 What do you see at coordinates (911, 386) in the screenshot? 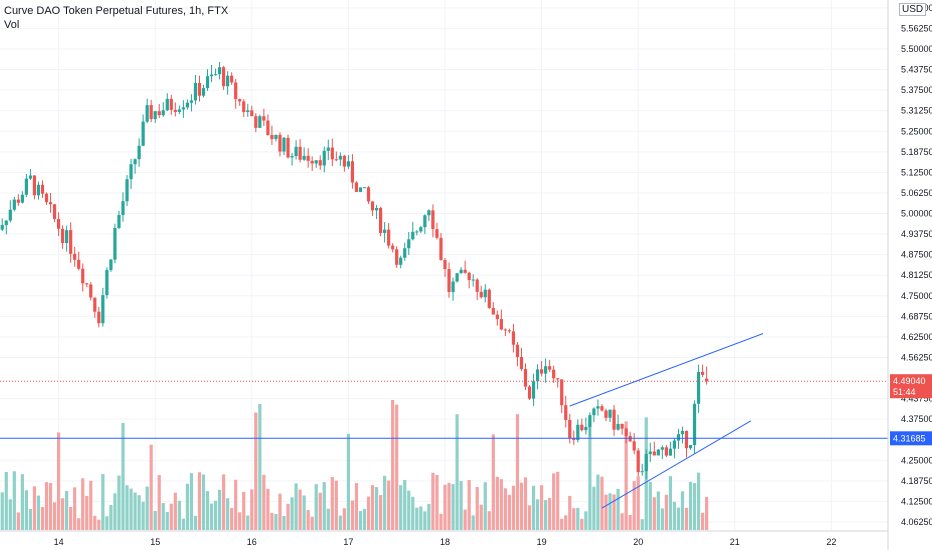
I see `last-price-badge` at bounding box center [911, 386].